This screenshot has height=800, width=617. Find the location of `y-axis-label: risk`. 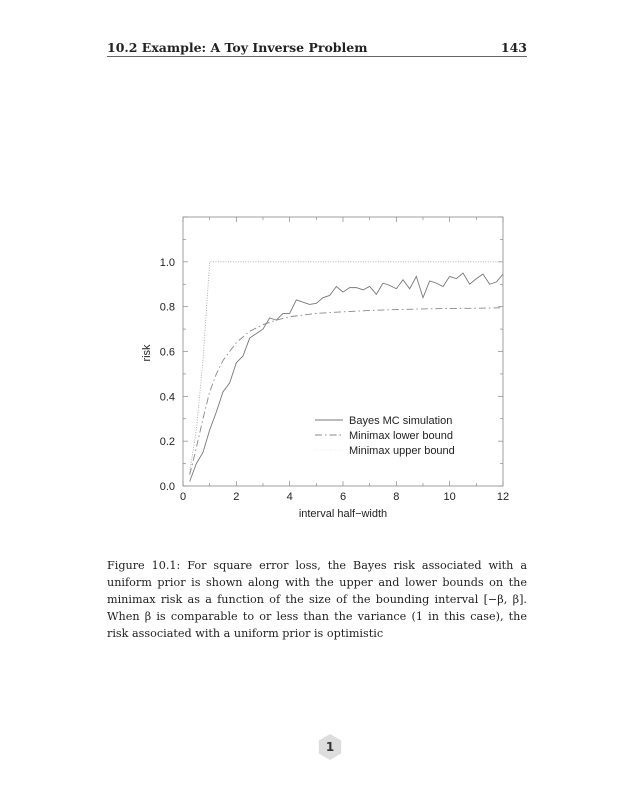

y-axis-label: risk is located at coordinates (147, 353).